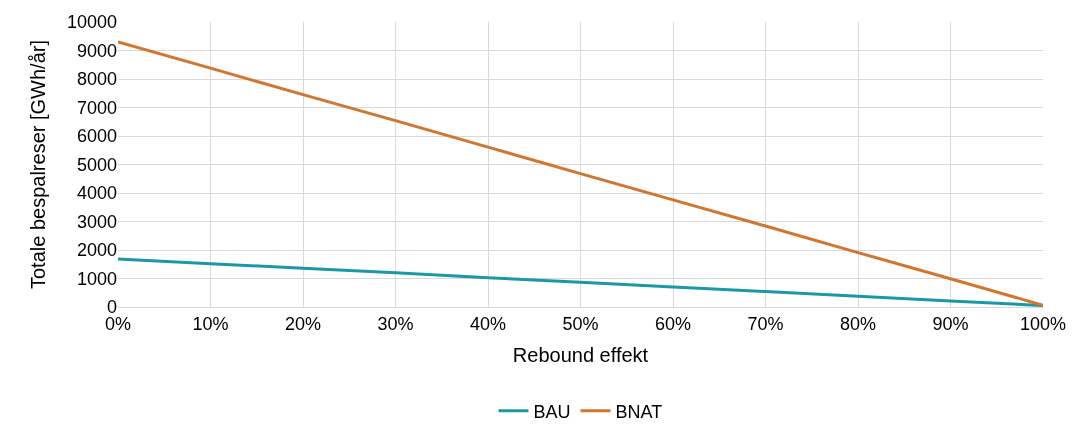 Image resolution: width=1082 pixels, height=441 pixels. Describe the element at coordinates (210, 323) in the screenshot. I see `x-tick-label: 10%` at that location.